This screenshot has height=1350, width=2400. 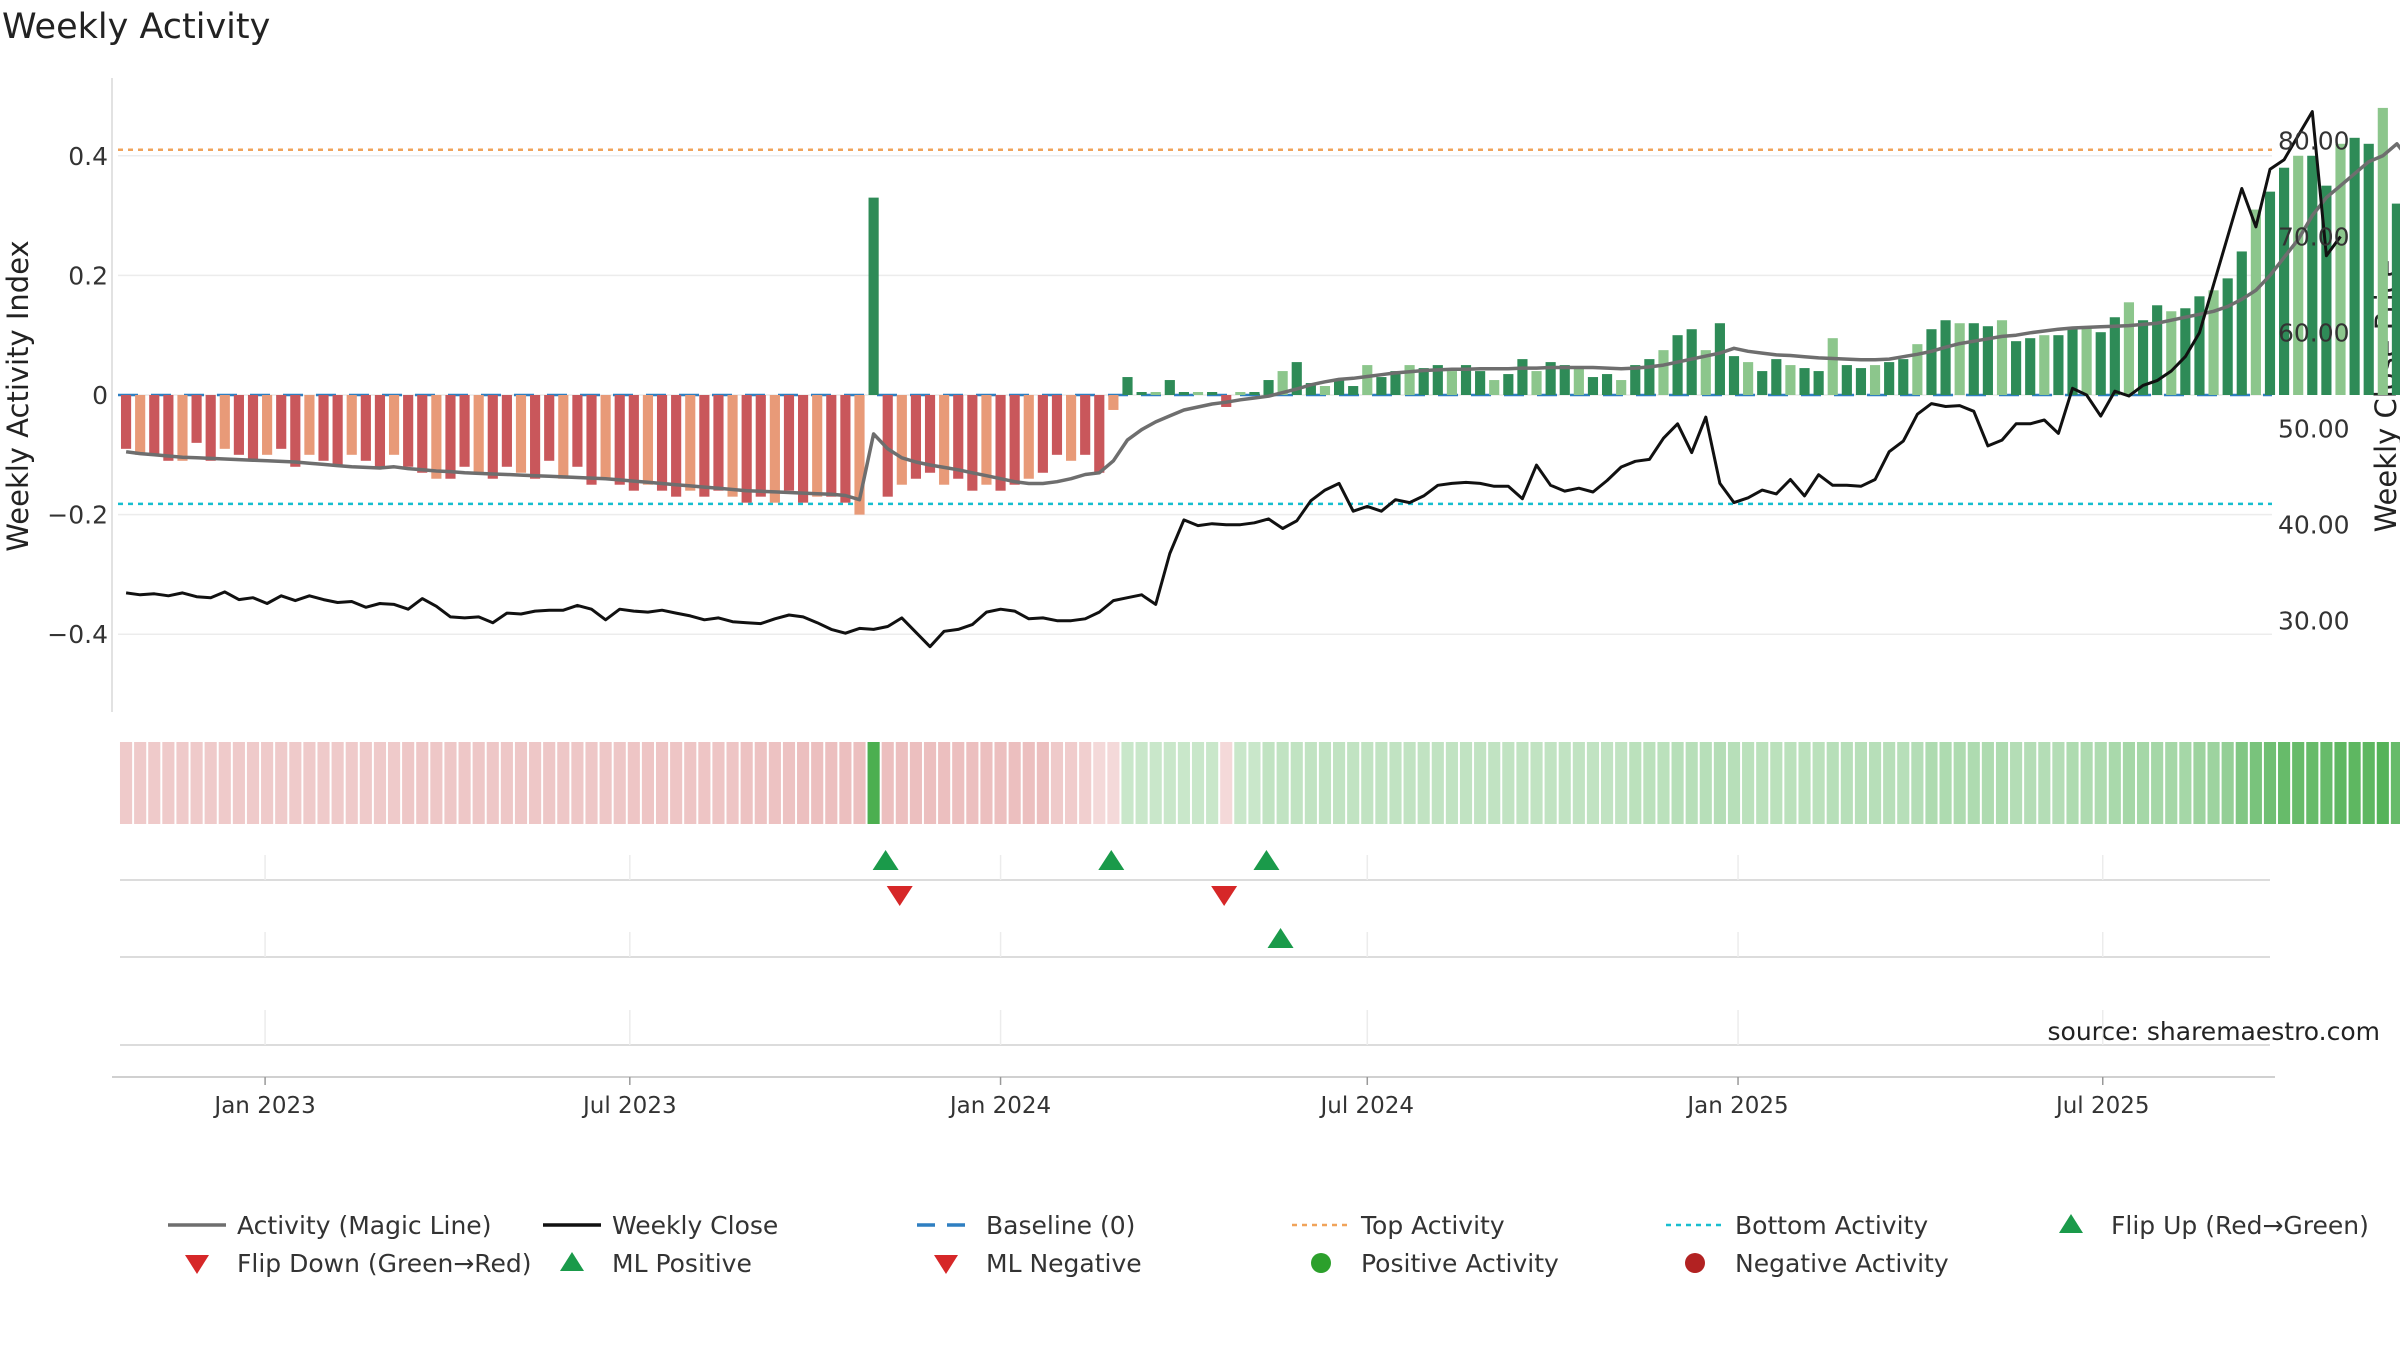 I want to click on y2-tick-label: 40.00, so click(x=2314, y=525).